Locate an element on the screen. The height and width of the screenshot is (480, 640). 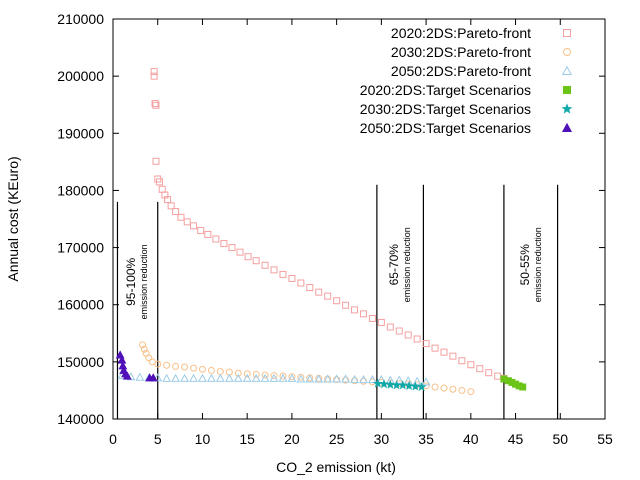
series-star-filled is located at coordinates (400, 385).